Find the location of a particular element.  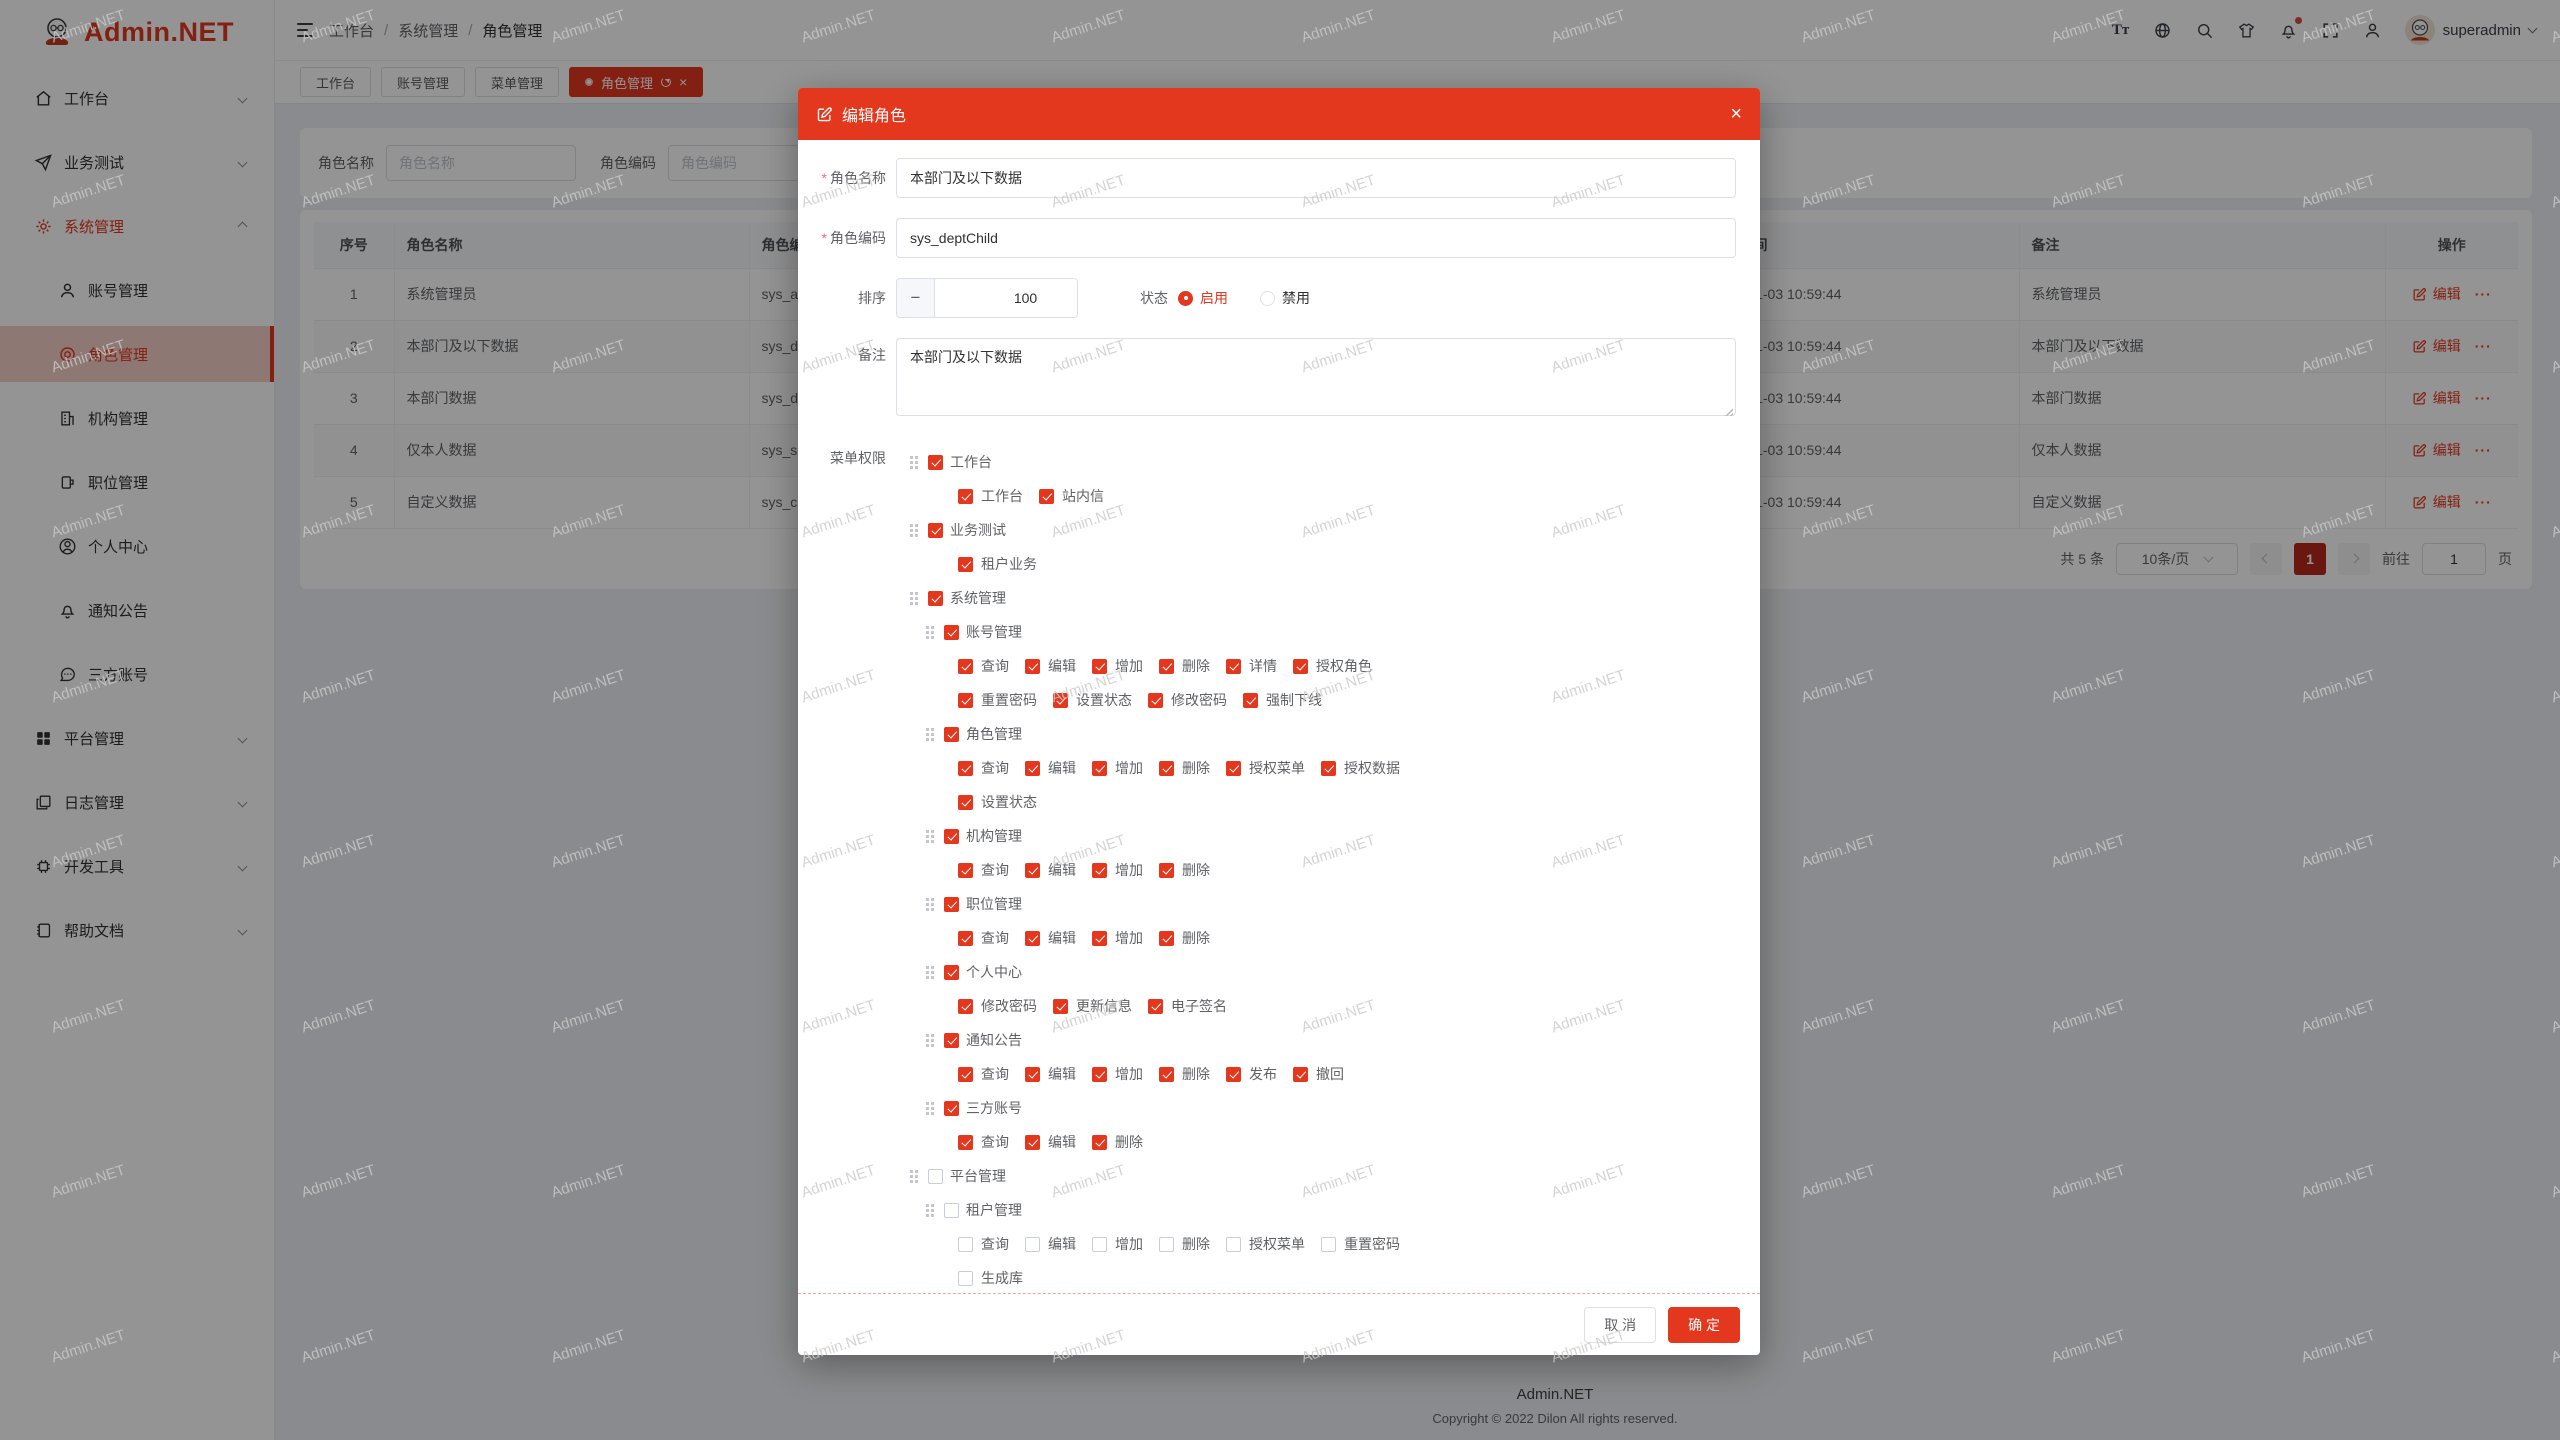

tree-action-电子签名: 电子签名 is located at coordinates (1187, 1006).